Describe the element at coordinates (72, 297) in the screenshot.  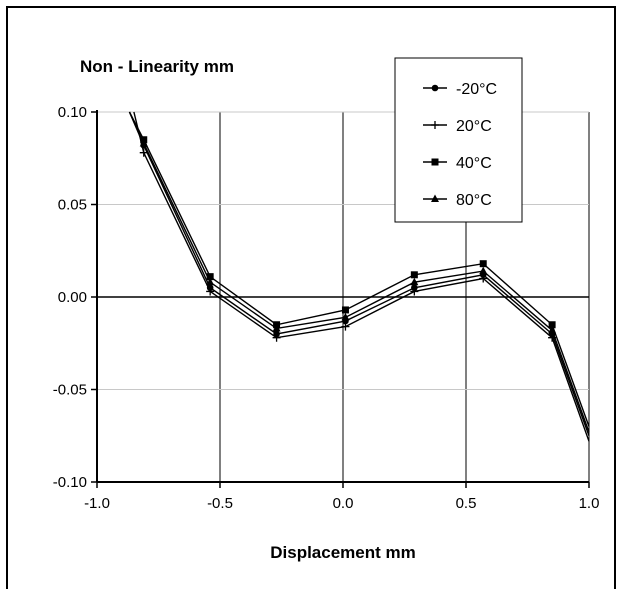
I see `y-tick-label: 0.00` at that location.